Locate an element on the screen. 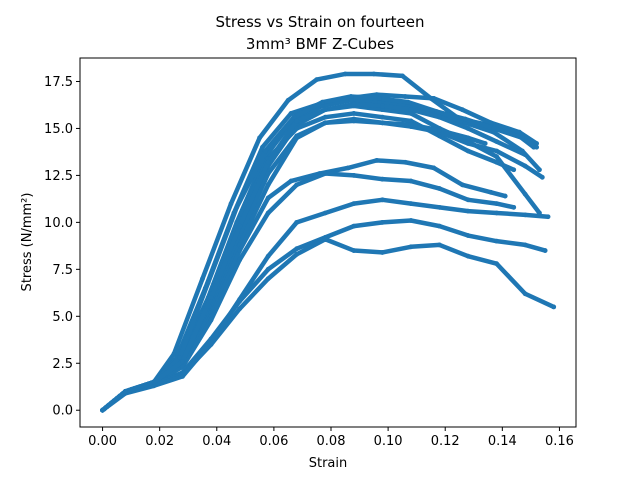 The width and height of the screenshot is (640, 480). y-axis-label: Stress (N/mm²) is located at coordinates (27, 242).